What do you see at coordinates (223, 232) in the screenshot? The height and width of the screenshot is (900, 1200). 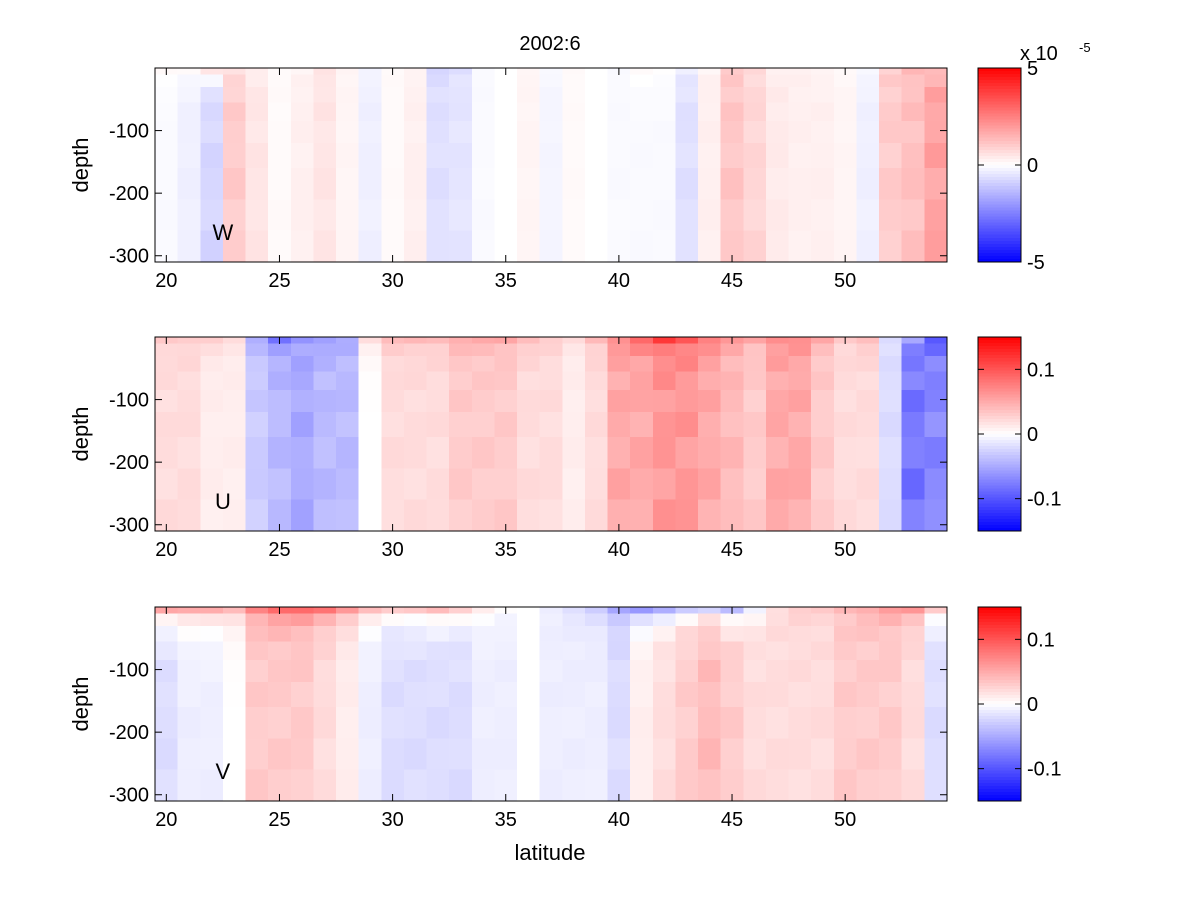 I see `panel-label: W` at bounding box center [223, 232].